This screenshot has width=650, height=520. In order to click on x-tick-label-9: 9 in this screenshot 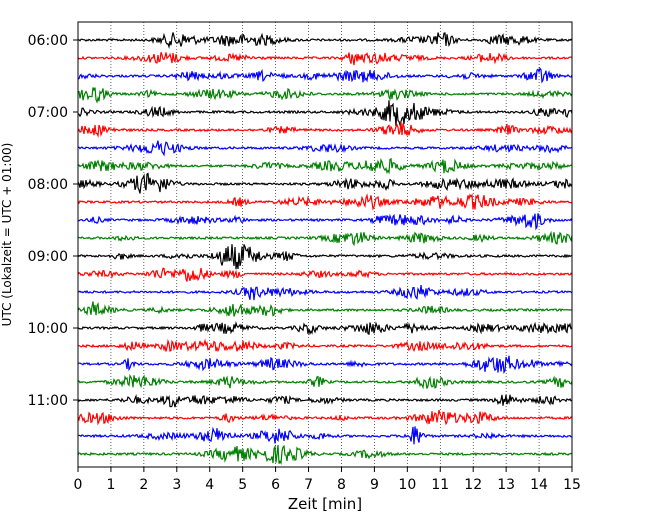, I will do `click(374, 485)`.